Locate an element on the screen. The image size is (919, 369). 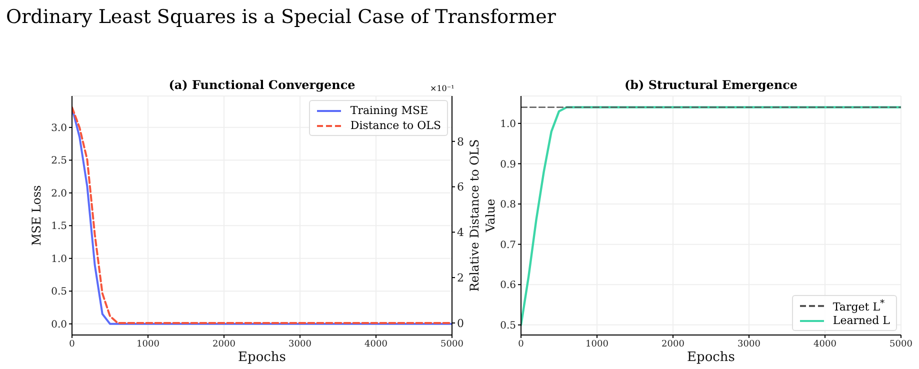
chart-title: (a) Functional Convergence is located at coordinates (262, 85).